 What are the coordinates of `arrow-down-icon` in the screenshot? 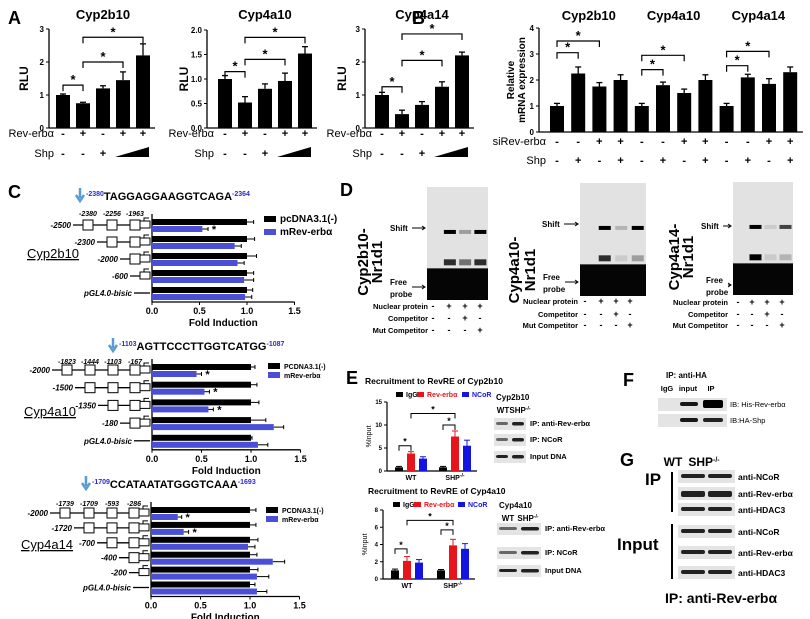 It's located at (86, 484).